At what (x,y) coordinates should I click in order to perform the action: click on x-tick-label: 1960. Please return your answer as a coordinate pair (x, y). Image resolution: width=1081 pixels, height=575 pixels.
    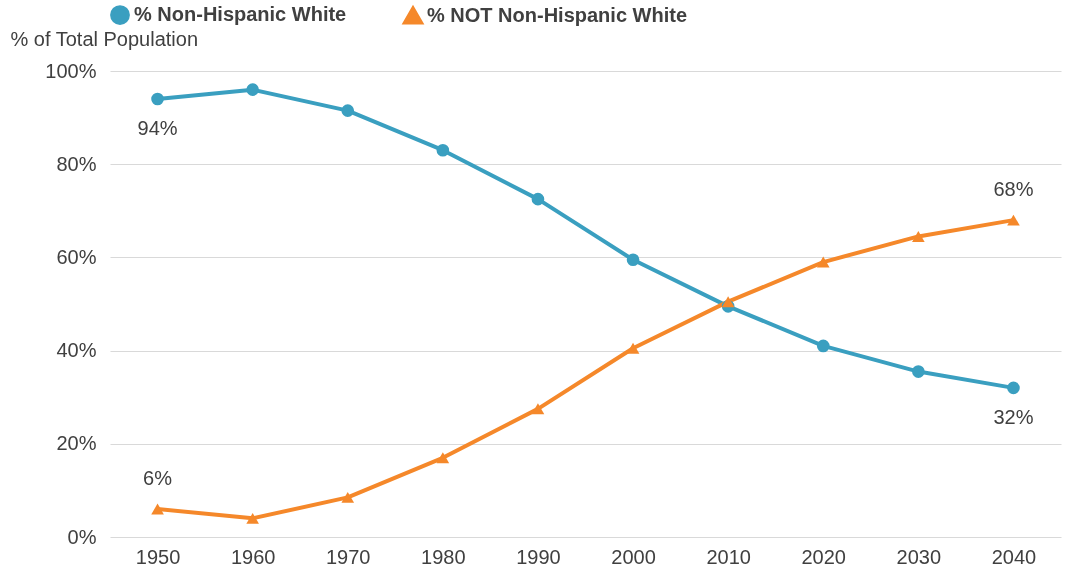
    Looking at the image, I should click on (253, 556).